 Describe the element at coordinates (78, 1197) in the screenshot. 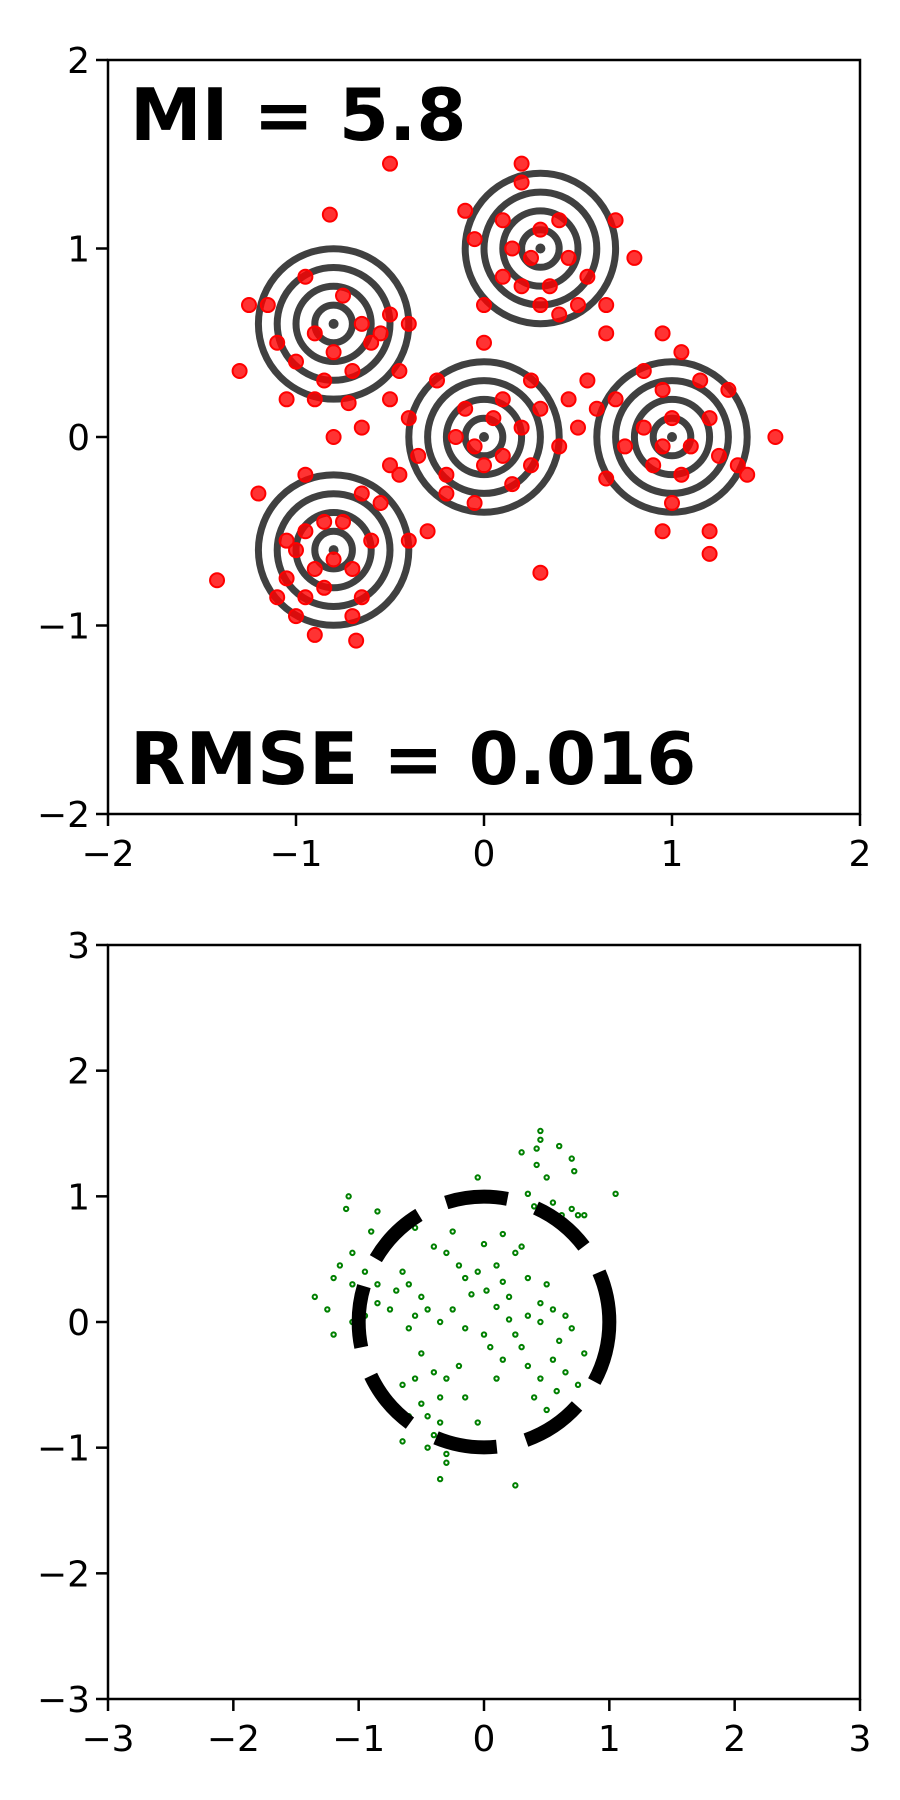

I see `y-tick-label: 1` at that location.